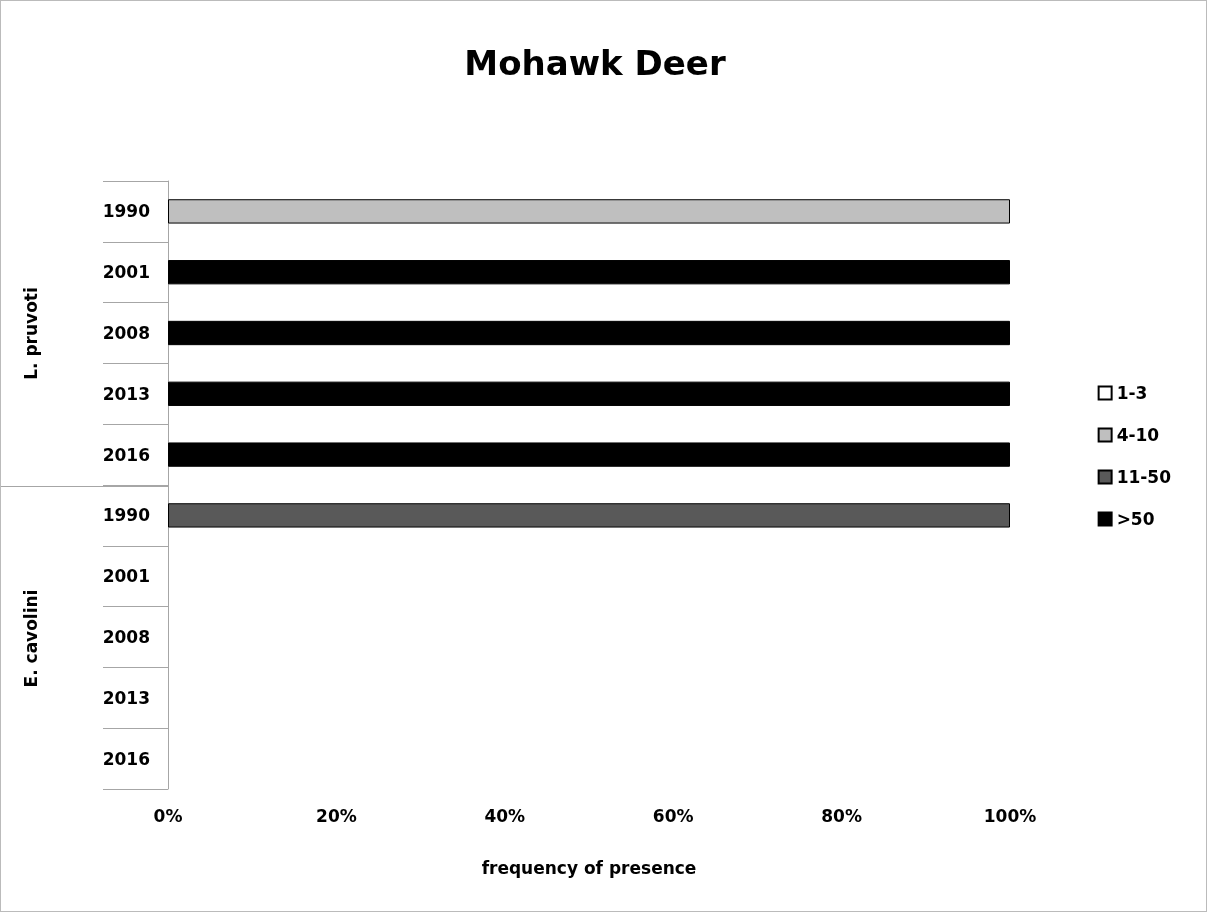 This screenshot has height=912, width=1207. What do you see at coordinates (31, 638) in the screenshot?
I see `text: E. cavolini` at bounding box center [31, 638].